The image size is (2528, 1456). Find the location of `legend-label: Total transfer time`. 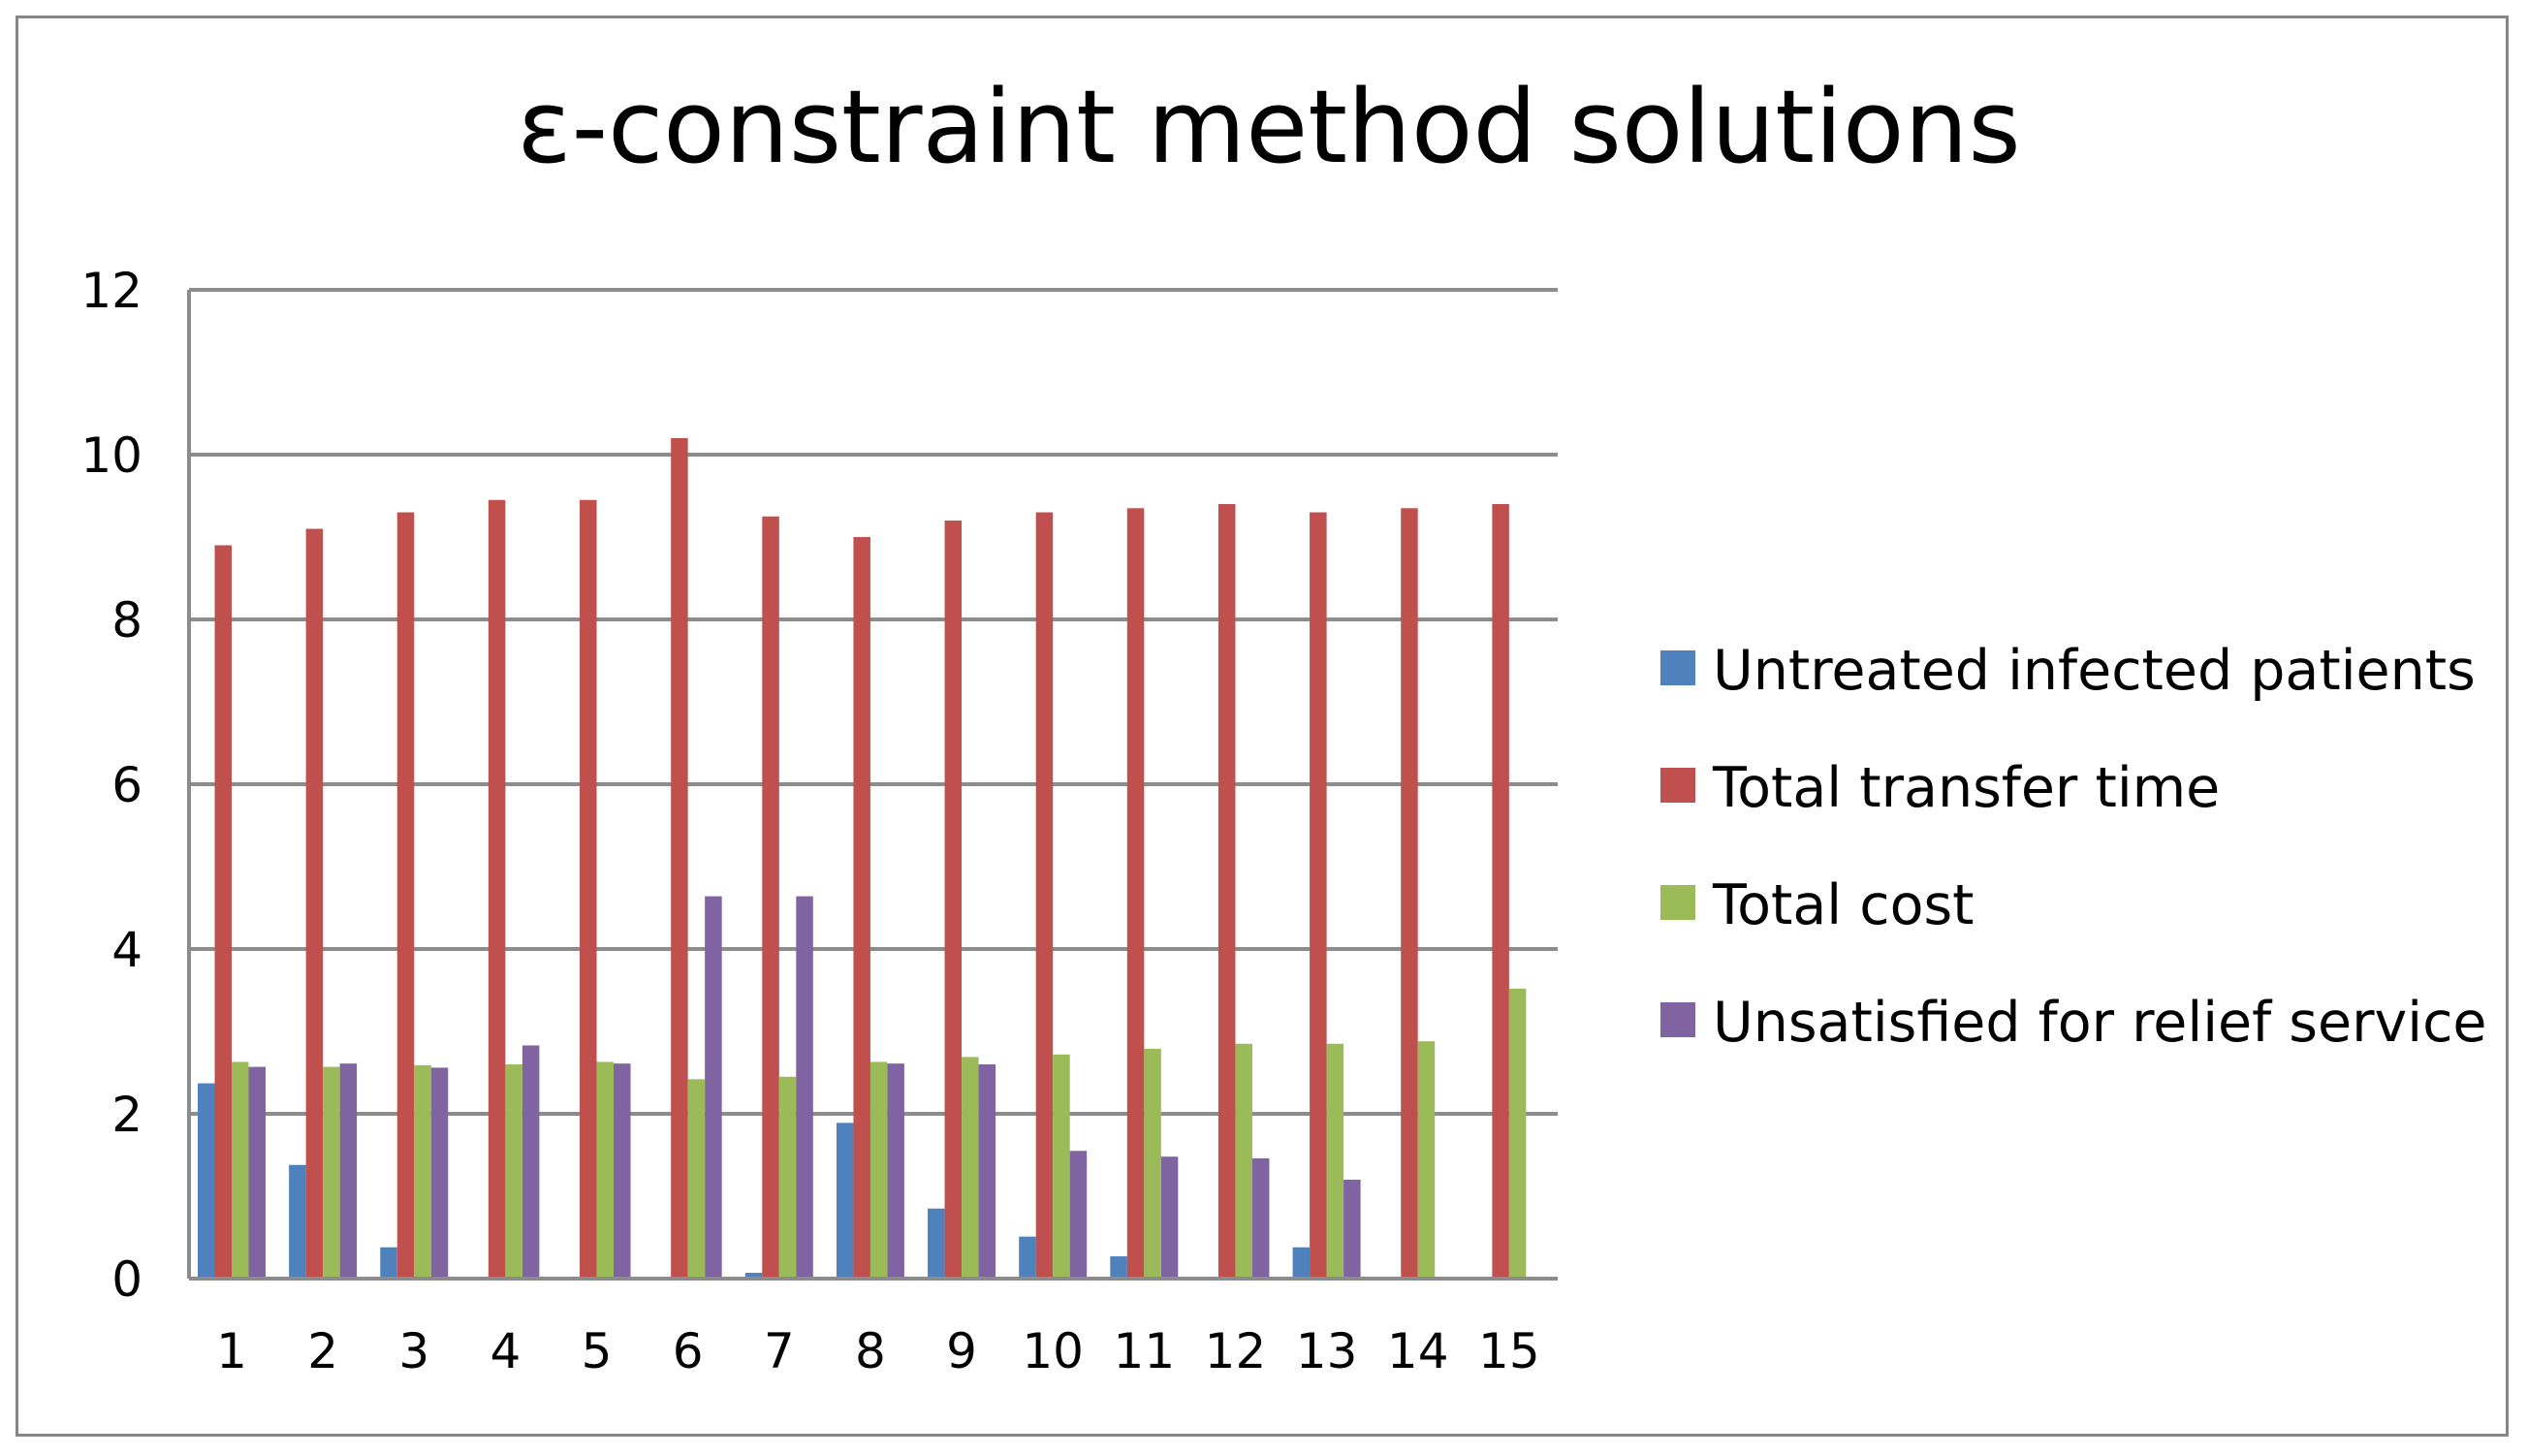

legend-label: Total transfer time is located at coordinates (1966, 788).